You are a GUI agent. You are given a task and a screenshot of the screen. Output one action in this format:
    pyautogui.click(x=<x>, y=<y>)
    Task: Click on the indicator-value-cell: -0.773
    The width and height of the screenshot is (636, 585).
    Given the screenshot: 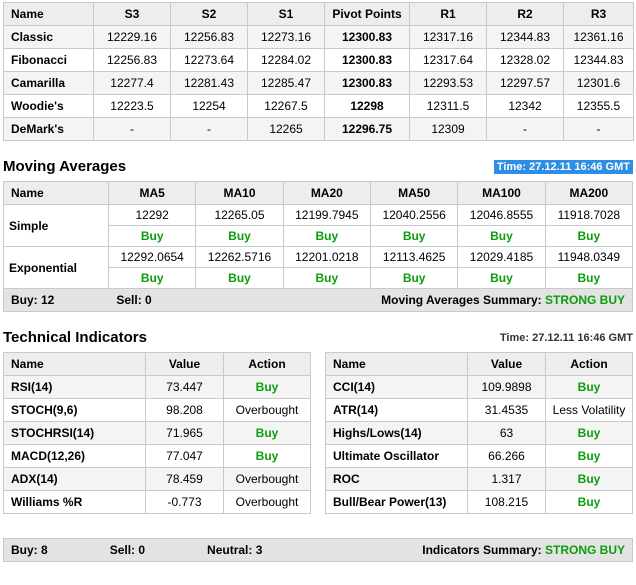 What is the action you would take?
    pyautogui.click(x=184, y=502)
    